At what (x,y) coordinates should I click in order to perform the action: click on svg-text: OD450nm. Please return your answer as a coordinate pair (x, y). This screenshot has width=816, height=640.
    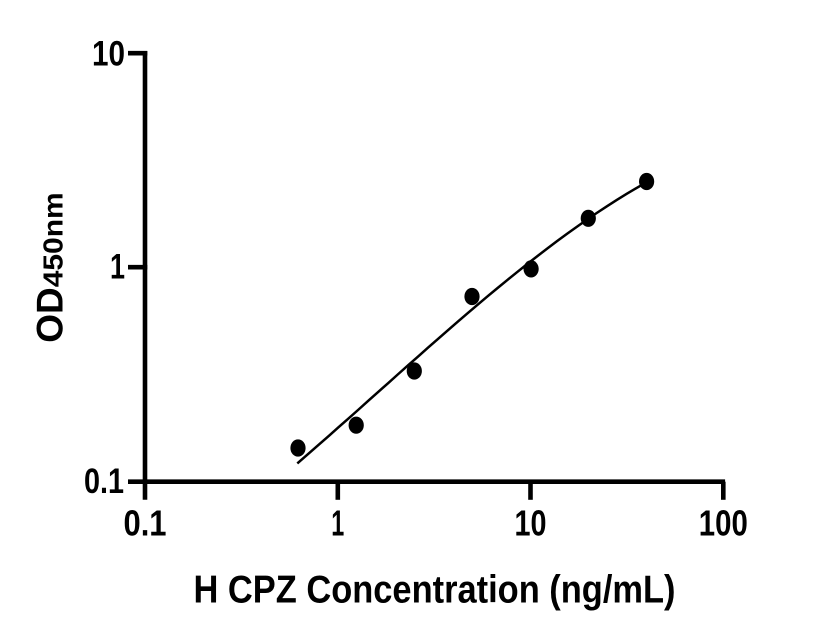
    Looking at the image, I should click on (50, 267).